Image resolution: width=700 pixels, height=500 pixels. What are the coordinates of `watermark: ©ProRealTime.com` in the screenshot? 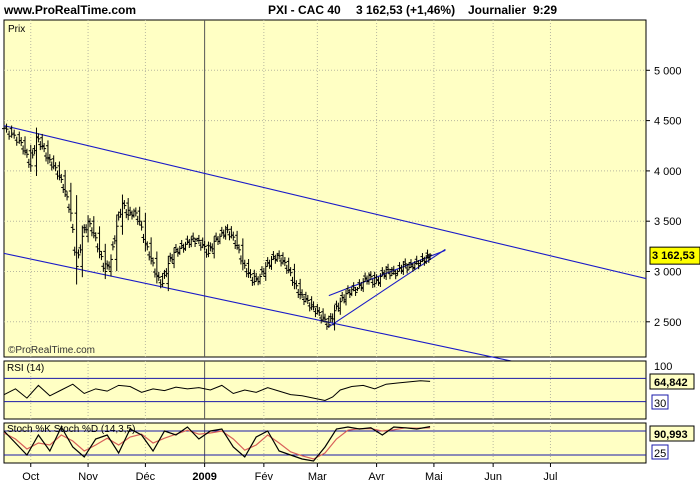 It's located at (51, 350).